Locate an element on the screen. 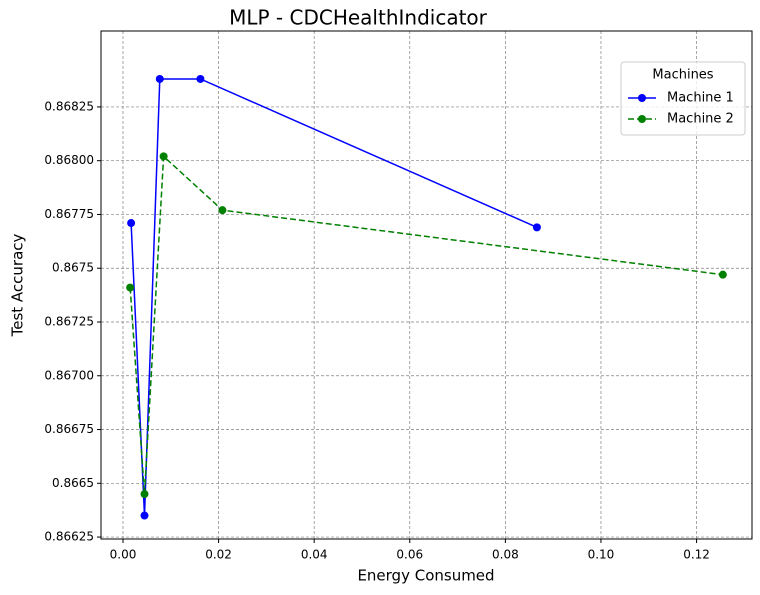 The image size is (760, 595). x-tick-label: 0.08 is located at coordinates (505, 555).